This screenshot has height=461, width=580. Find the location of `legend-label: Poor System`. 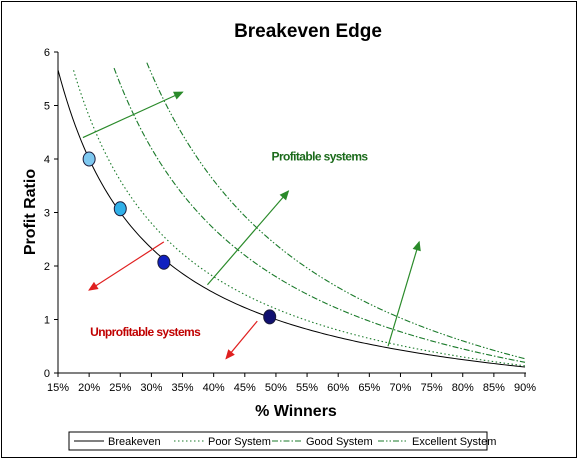

legend-label: Poor System is located at coordinates (239, 442).